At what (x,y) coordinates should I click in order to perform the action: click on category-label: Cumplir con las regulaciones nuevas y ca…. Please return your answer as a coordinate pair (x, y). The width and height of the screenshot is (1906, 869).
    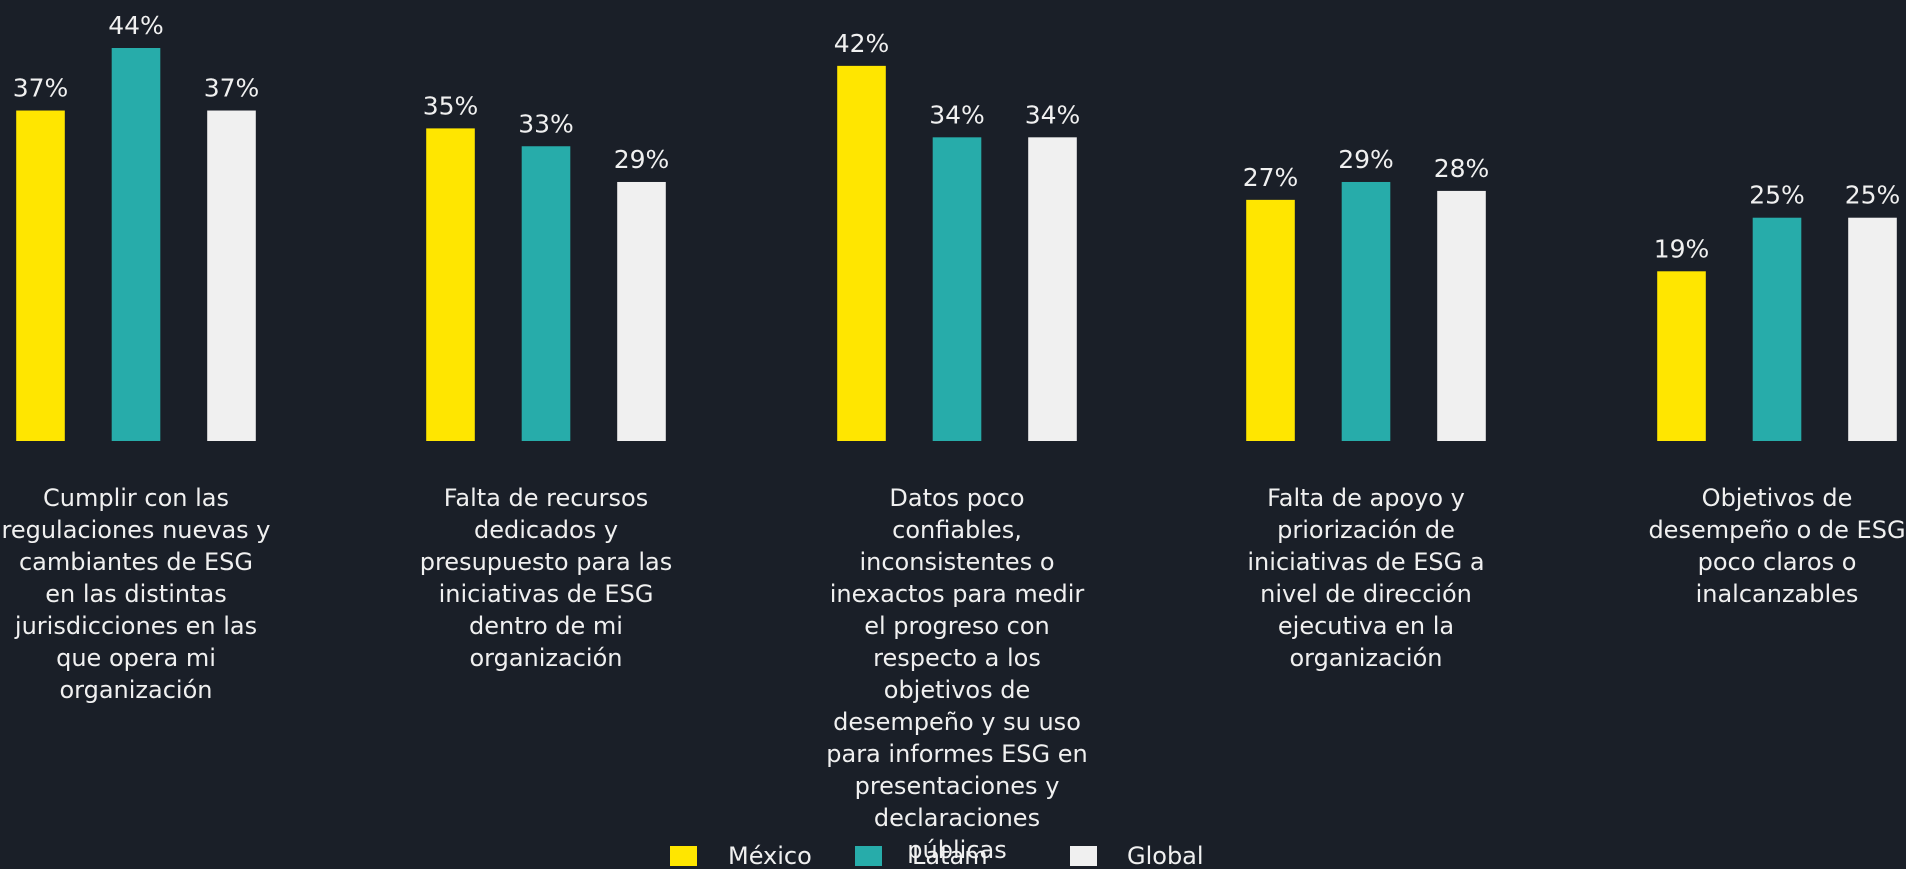
    Looking at the image, I should click on (136, 594).